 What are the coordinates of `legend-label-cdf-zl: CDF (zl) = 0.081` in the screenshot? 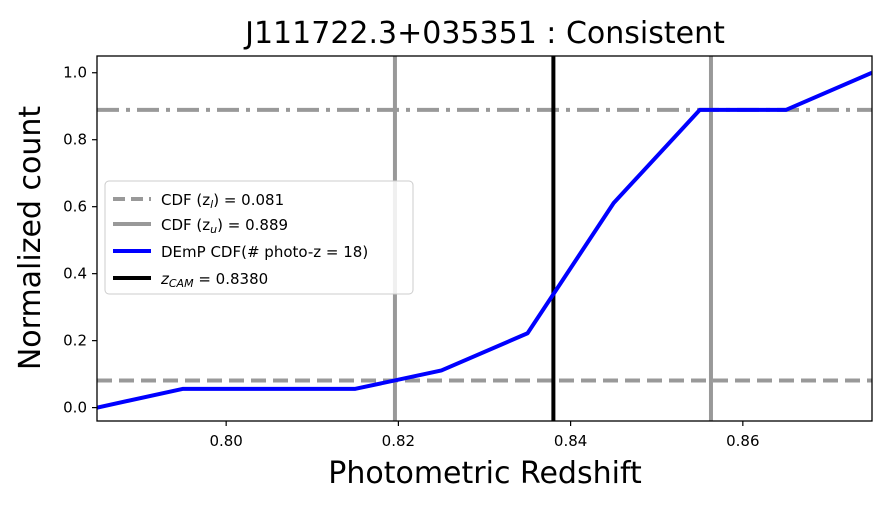 It's located at (222, 201).